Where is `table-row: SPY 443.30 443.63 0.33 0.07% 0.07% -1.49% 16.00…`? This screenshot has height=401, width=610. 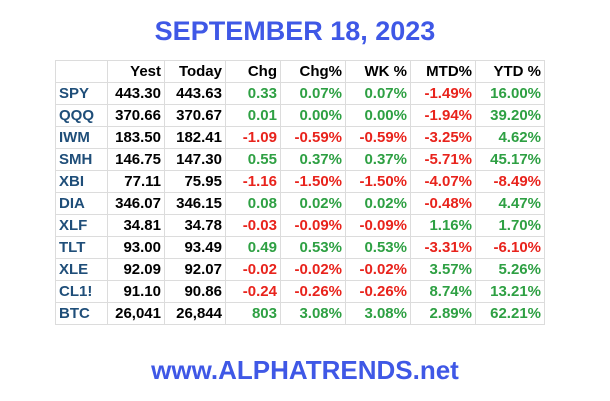
table-row: SPY 443.30 443.63 0.33 0.07% 0.07% -1.49% 16.00… is located at coordinates (300, 93).